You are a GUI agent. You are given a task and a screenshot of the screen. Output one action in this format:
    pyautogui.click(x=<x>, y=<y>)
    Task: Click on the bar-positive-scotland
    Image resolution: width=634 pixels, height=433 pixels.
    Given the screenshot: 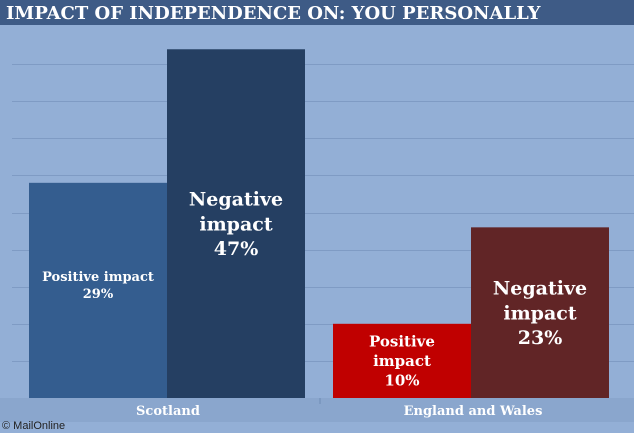 What is the action you would take?
    pyautogui.click(x=98, y=290)
    